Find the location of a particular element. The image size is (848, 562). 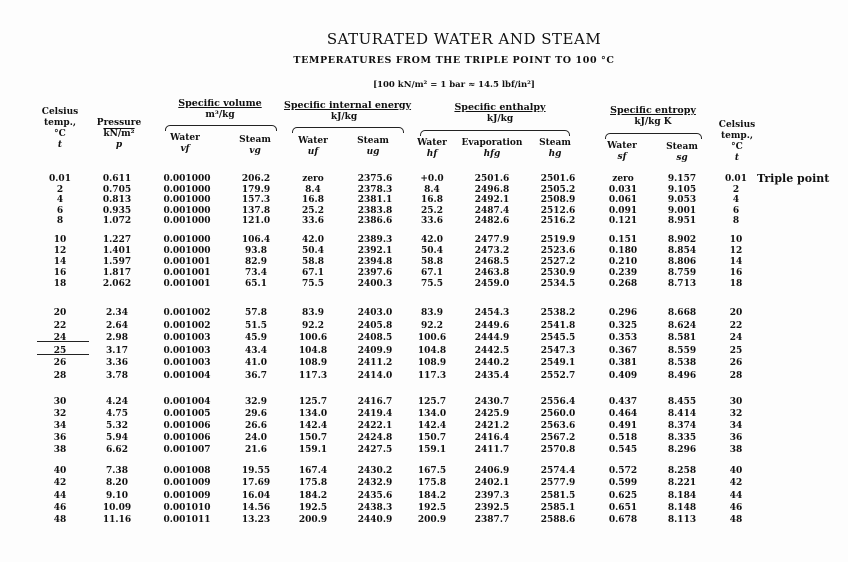

cell-hf: 159.1 is located at coordinates (432, 450).